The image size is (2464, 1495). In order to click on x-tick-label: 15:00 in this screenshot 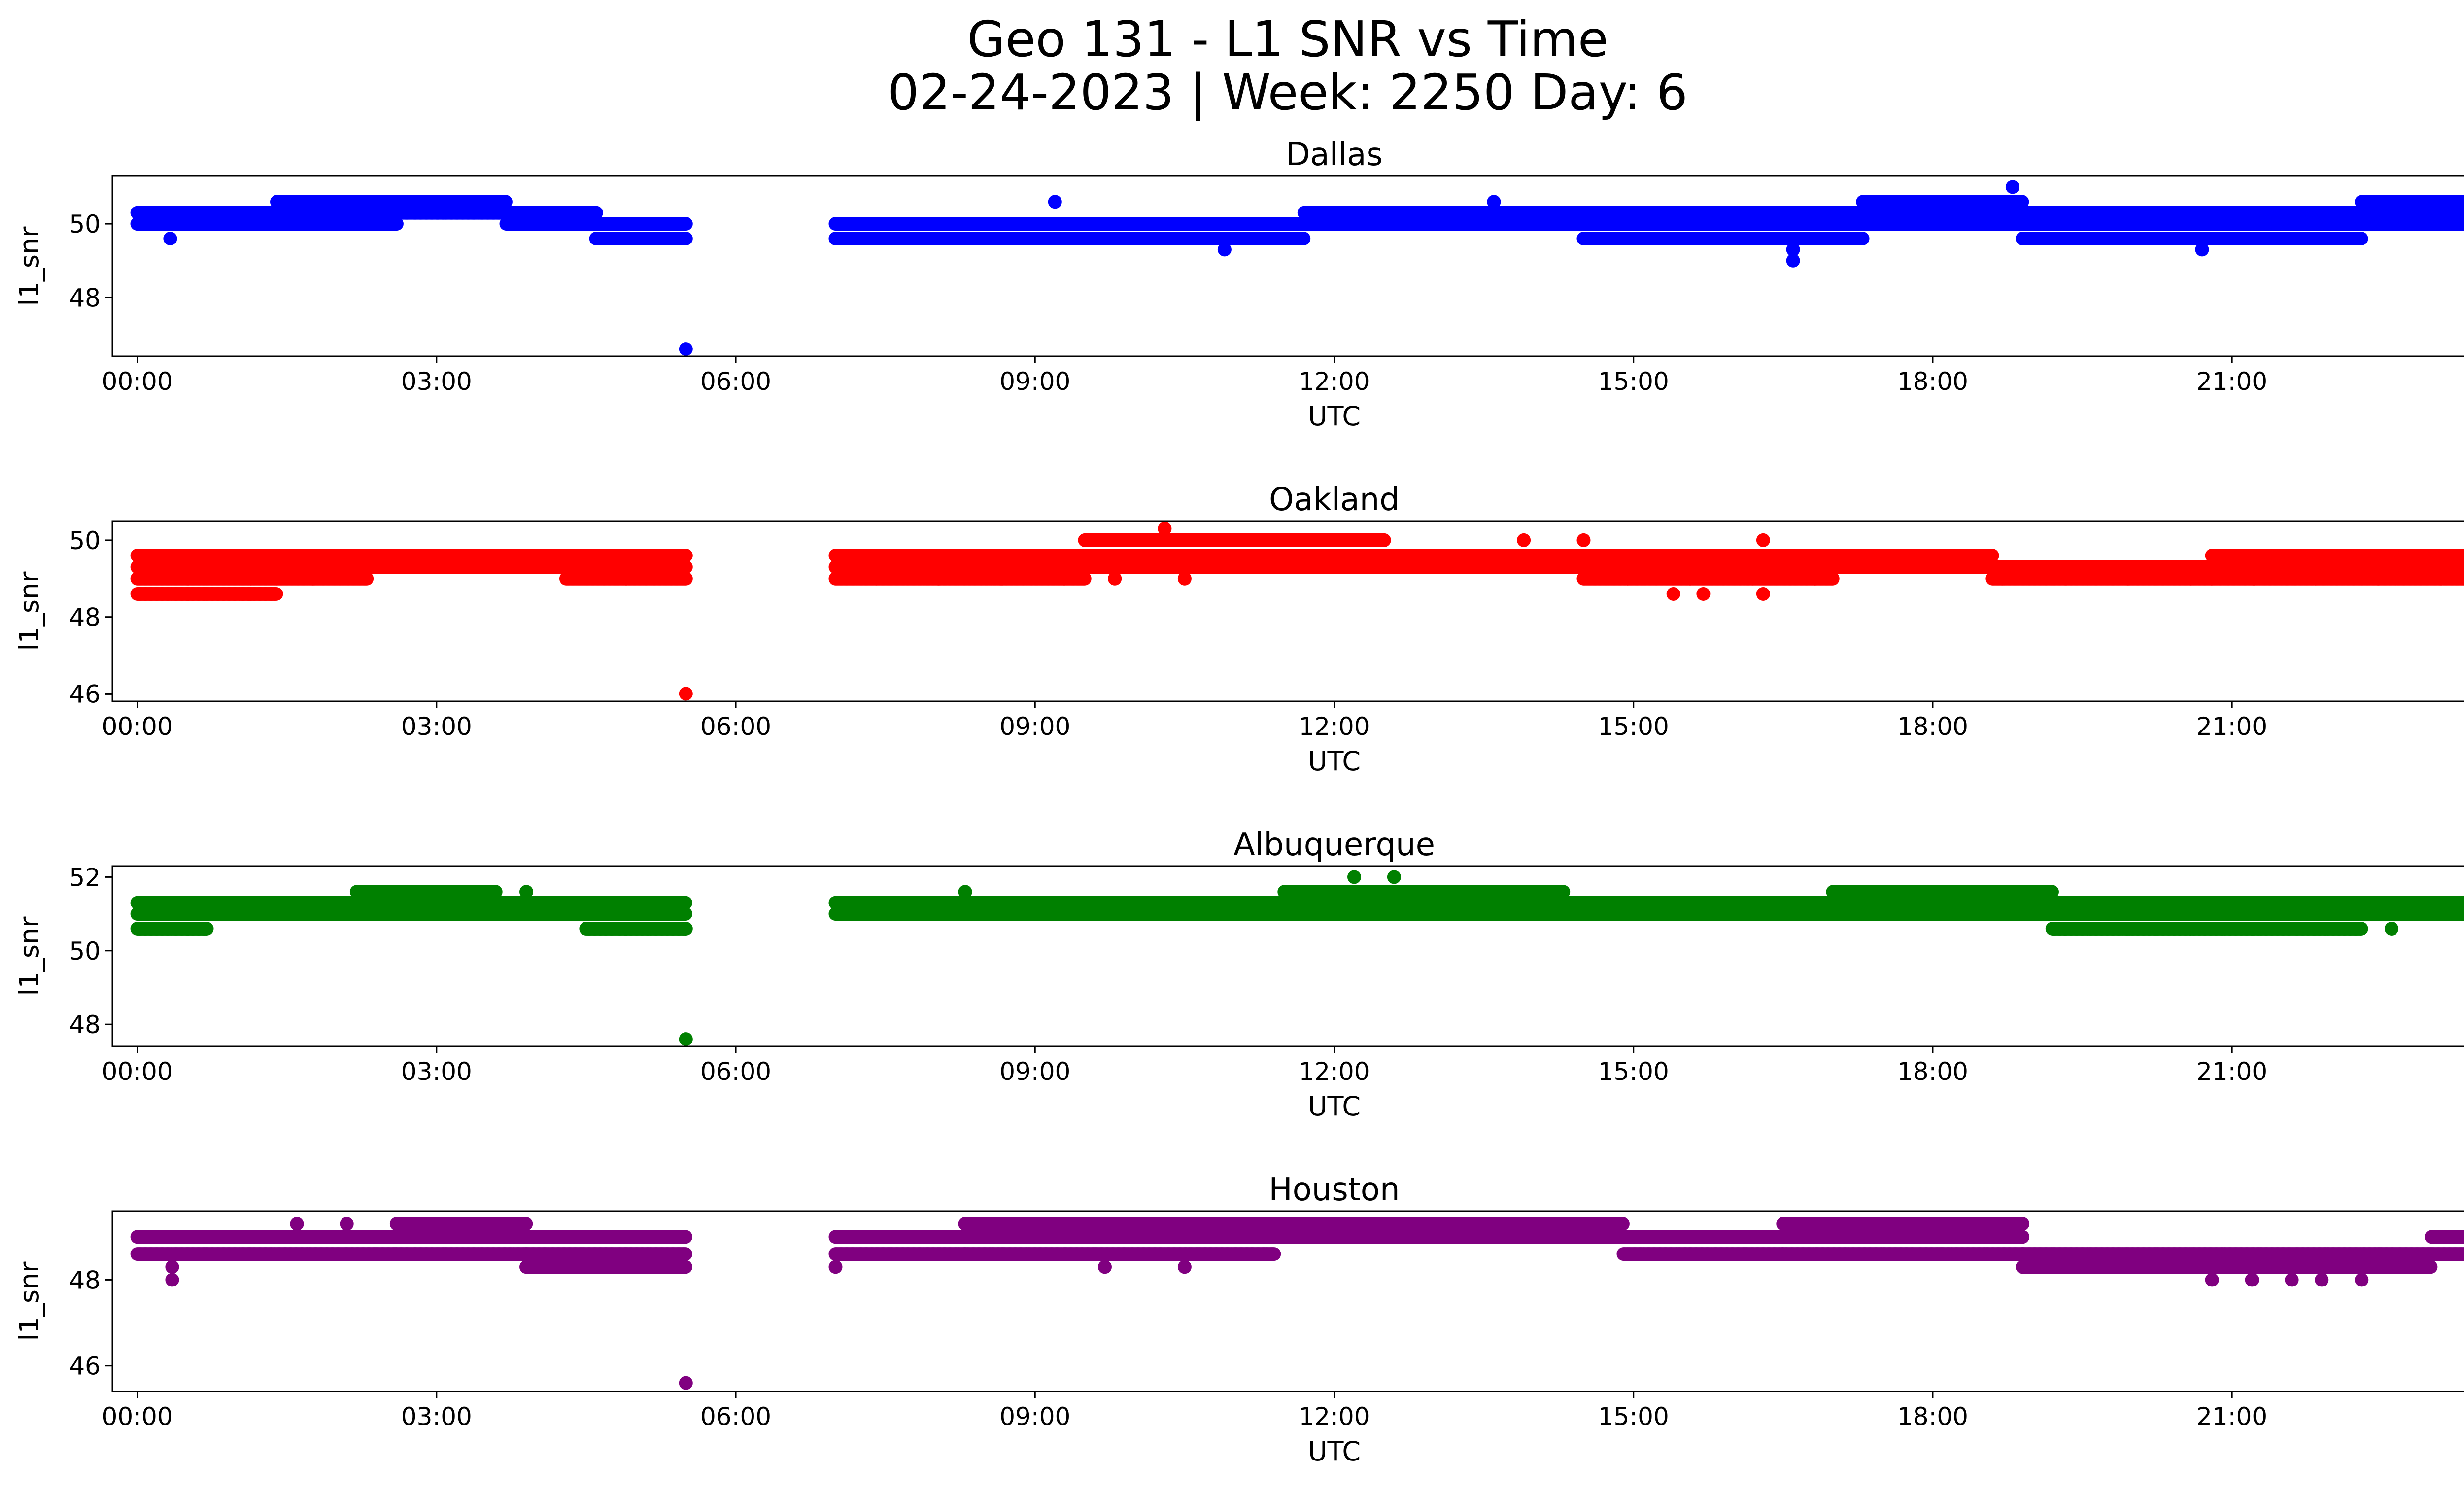, I will do `click(1633, 381)`.